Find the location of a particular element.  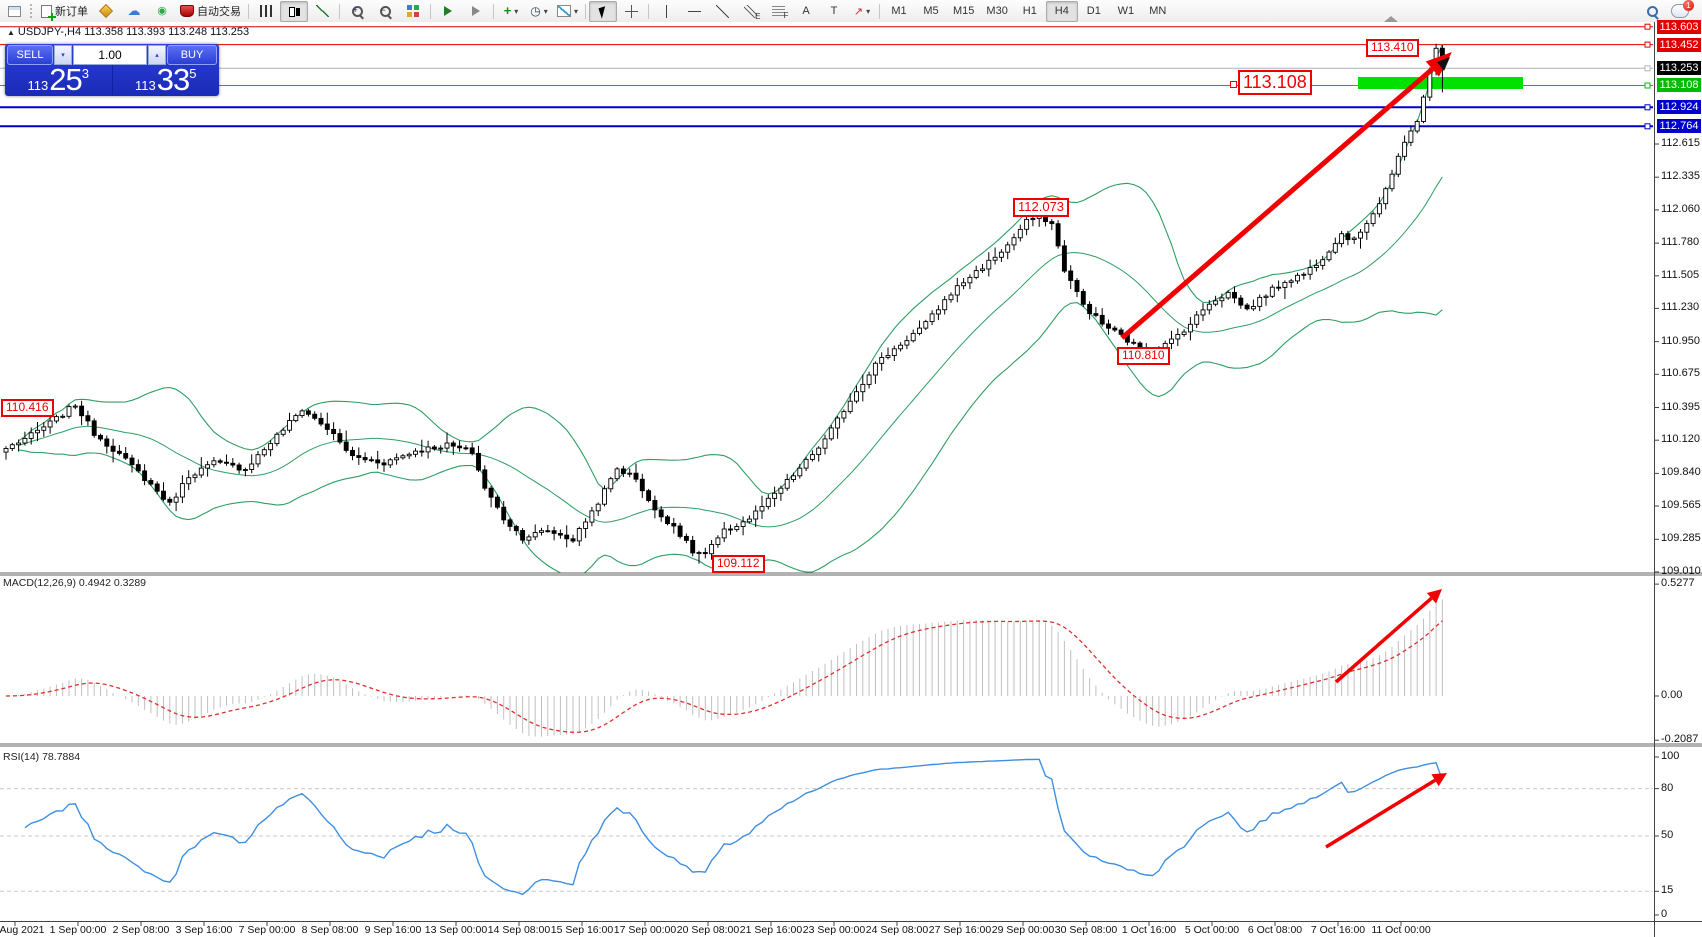

price-annotation-113.108: 113.108 is located at coordinates (1275, 82).